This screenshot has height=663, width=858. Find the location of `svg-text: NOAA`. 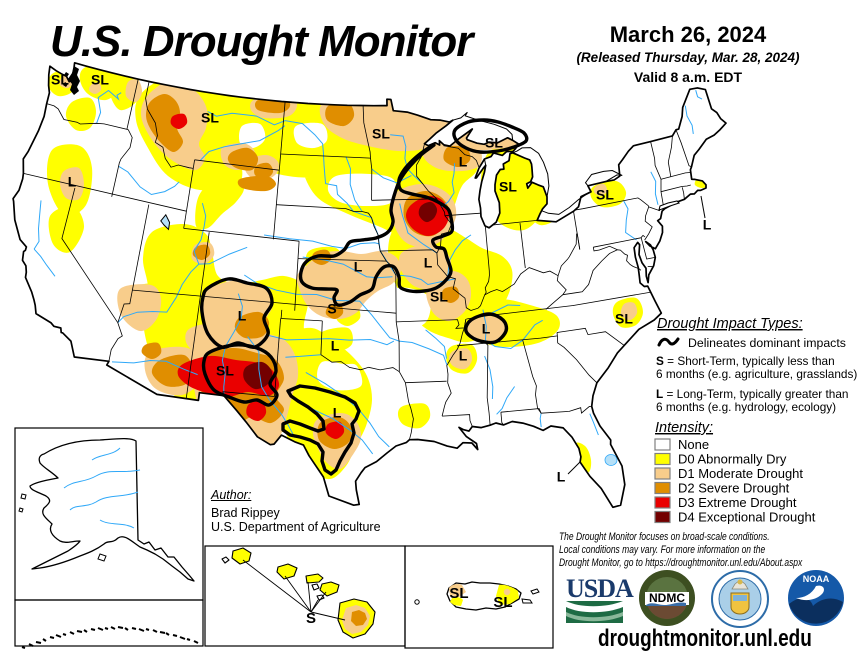

svg-text: NOAA is located at coordinates (816, 579).